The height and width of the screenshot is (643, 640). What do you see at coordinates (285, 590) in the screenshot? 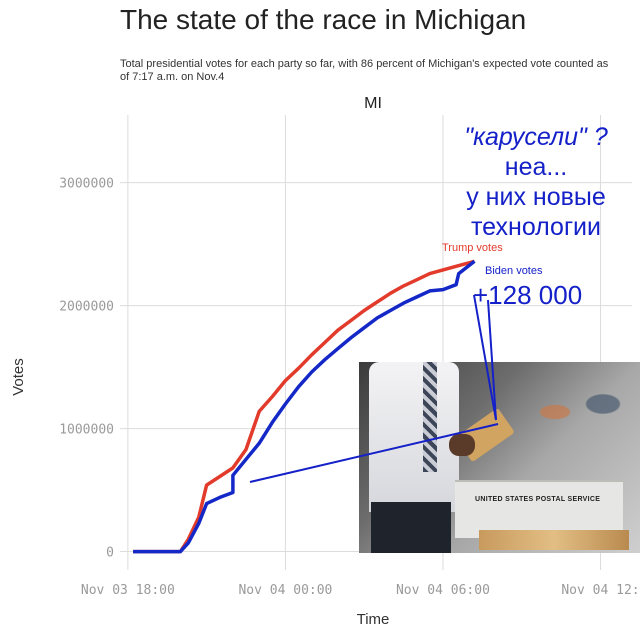
I see `x-tick-label: Nov 04 00:00` at bounding box center [285, 590].